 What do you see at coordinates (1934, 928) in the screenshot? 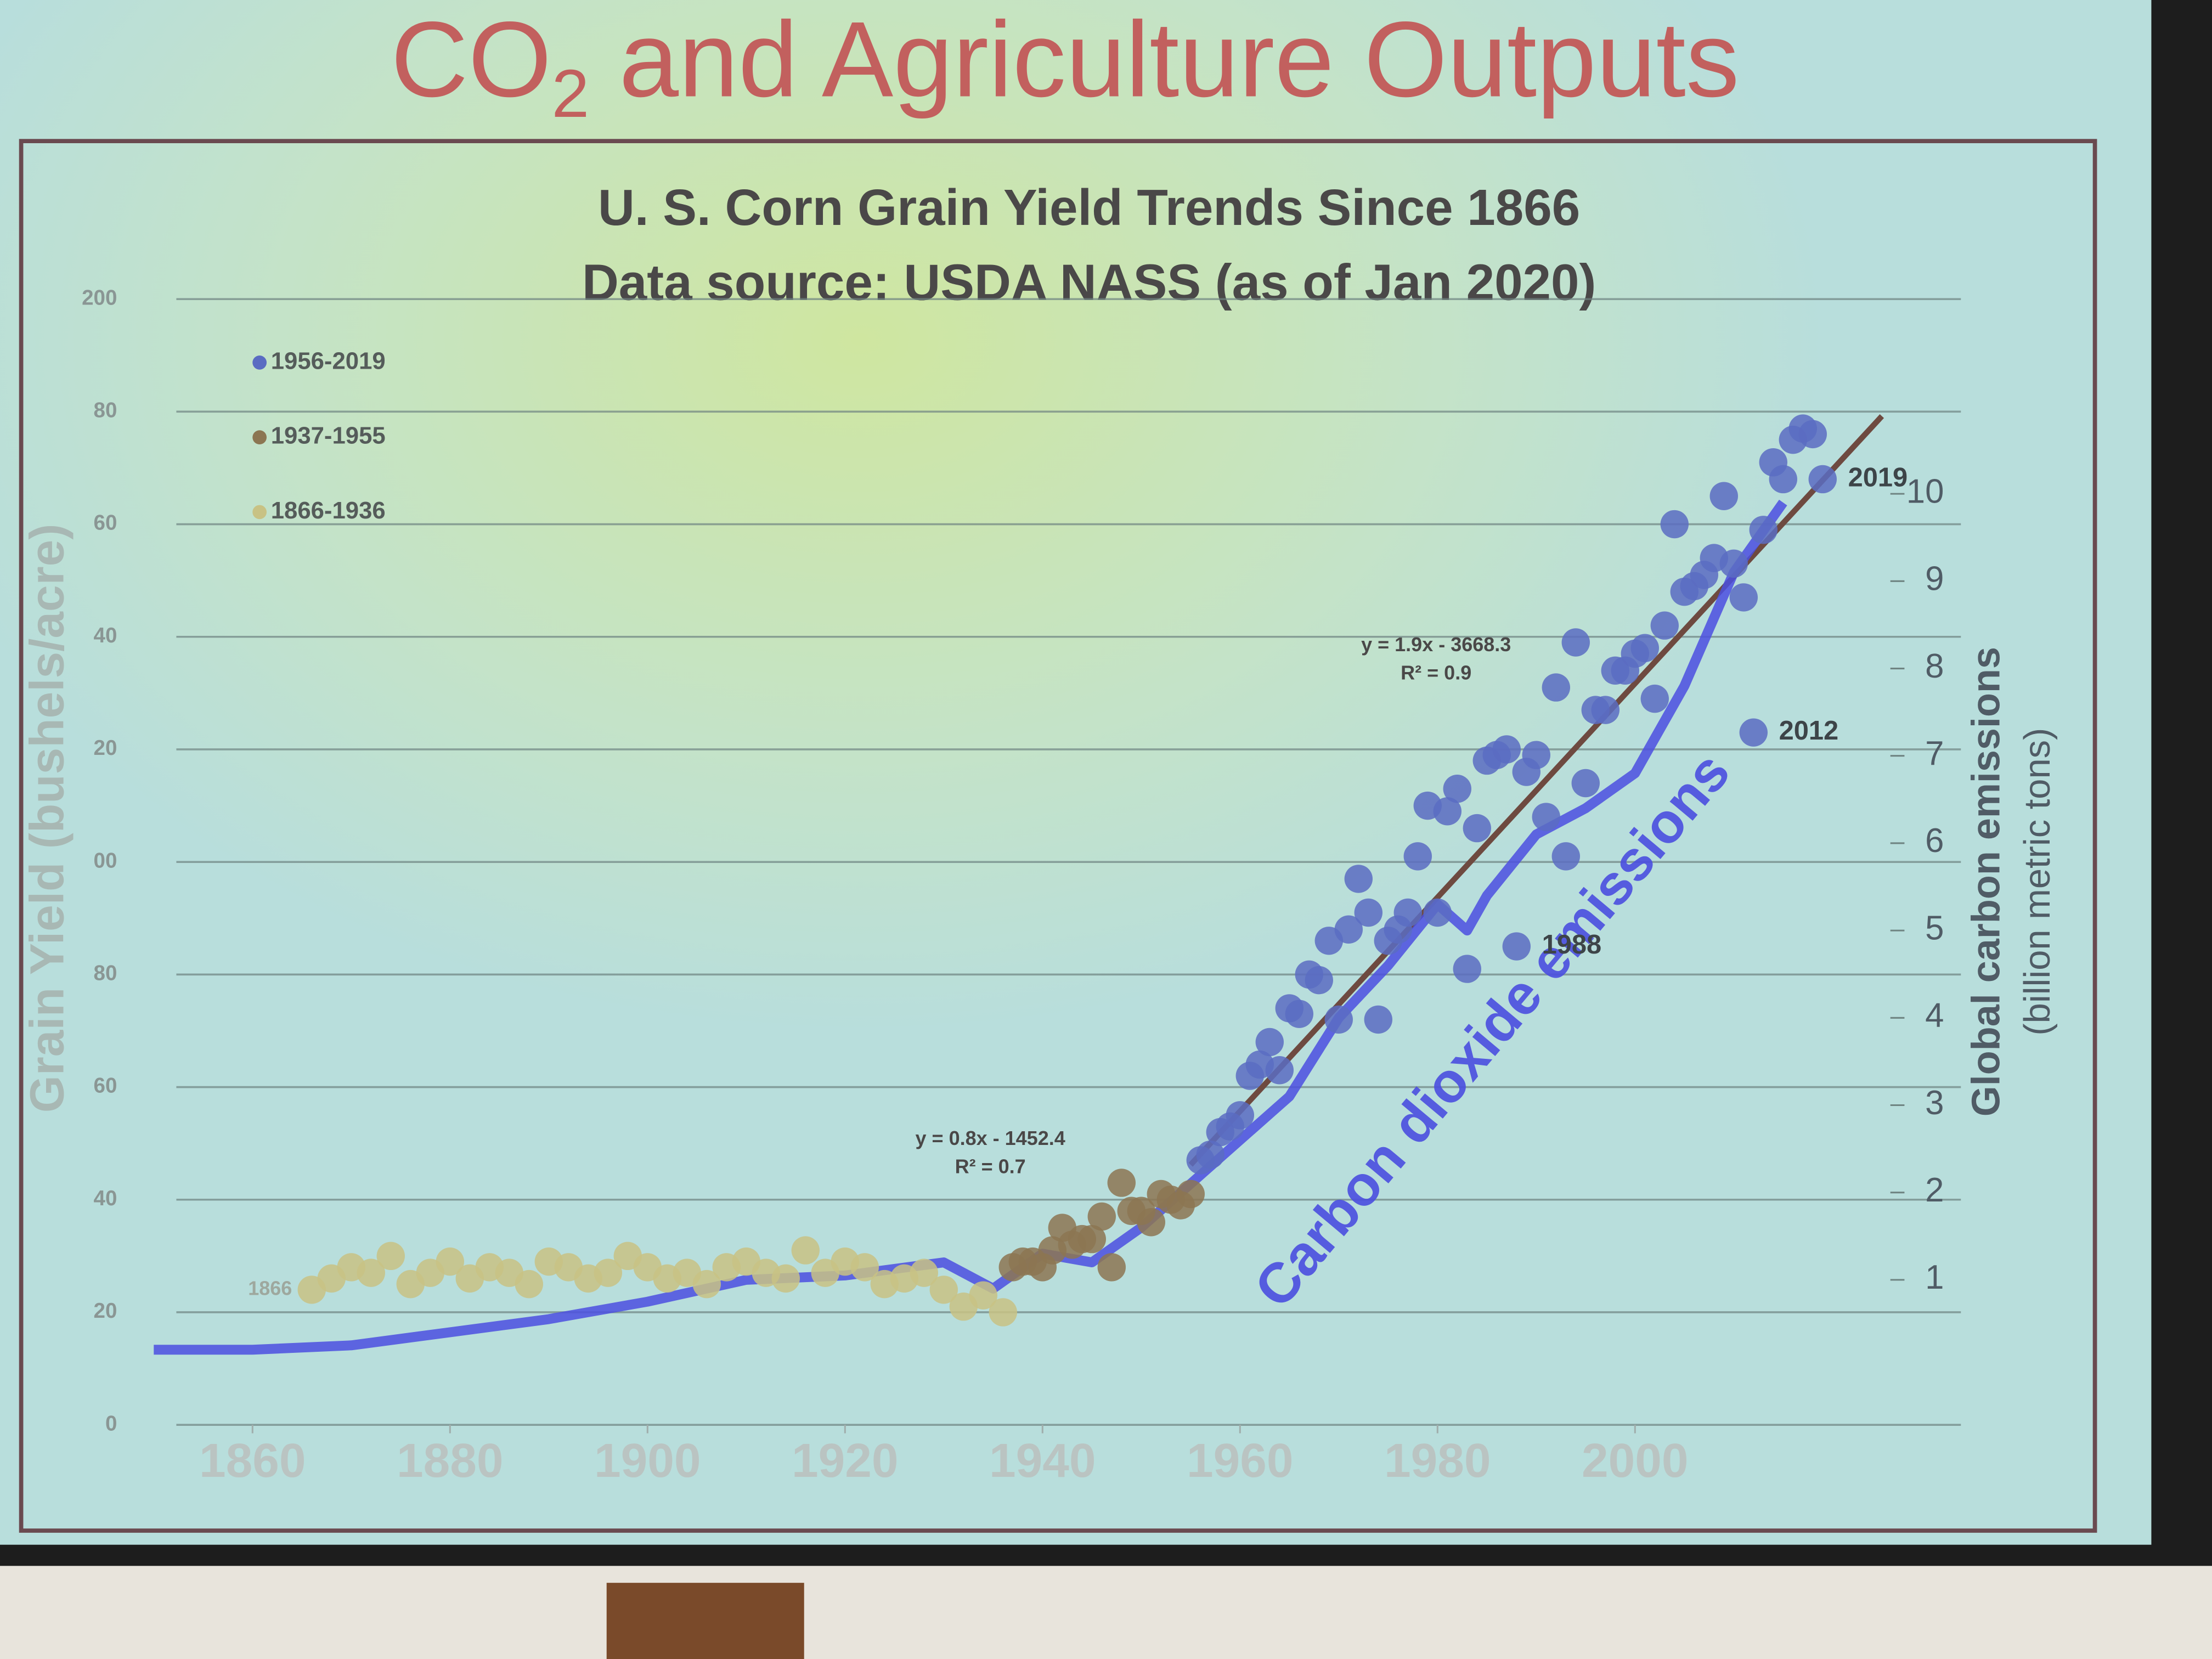
I see `y2-tick-label: 5` at bounding box center [1934, 928].